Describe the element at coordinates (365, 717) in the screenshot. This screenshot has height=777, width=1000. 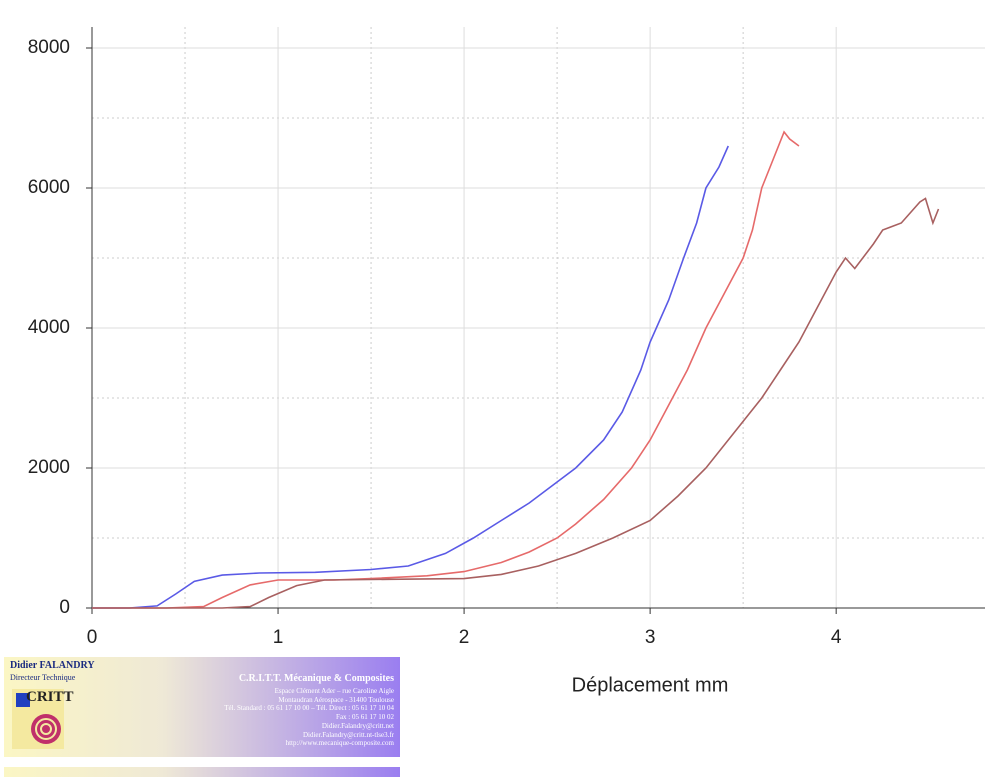
I see `card-line: Fax : 05 61 17 10 02` at that location.